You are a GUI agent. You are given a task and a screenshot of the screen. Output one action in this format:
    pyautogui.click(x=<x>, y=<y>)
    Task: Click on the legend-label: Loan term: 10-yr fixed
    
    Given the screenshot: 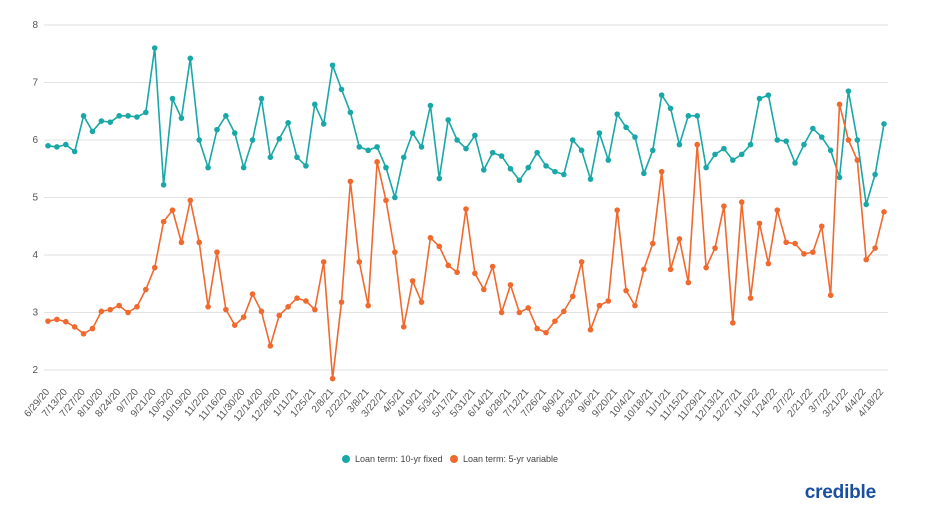 What is the action you would take?
    pyautogui.click(x=399, y=459)
    